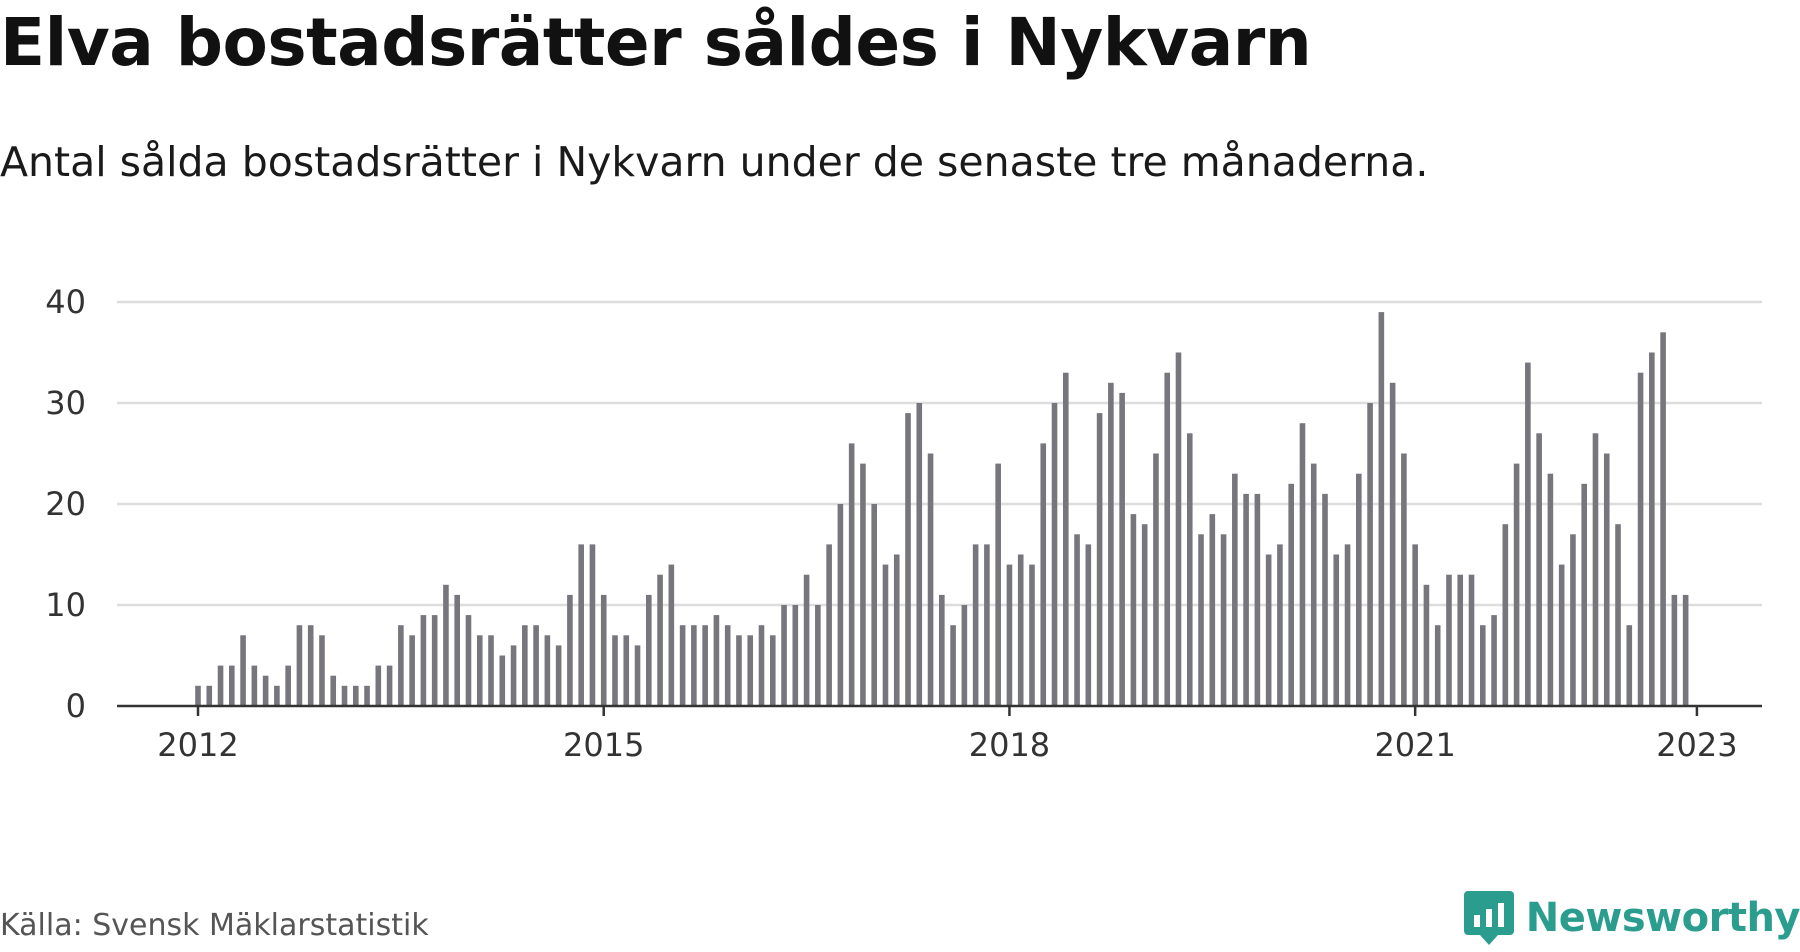 The width and height of the screenshot is (1800, 952). What do you see at coordinates (76, 706) in the screenshot?
I see `y-tick-label: 0` at bounding box center [76, 706].